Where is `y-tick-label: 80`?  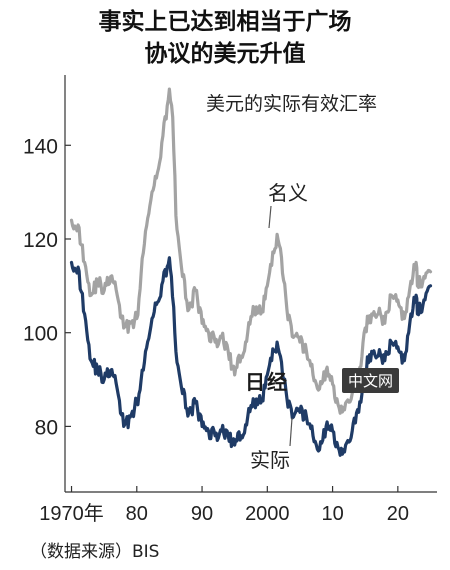
y-tick-label: 80 is located at coordinates (46, 427).